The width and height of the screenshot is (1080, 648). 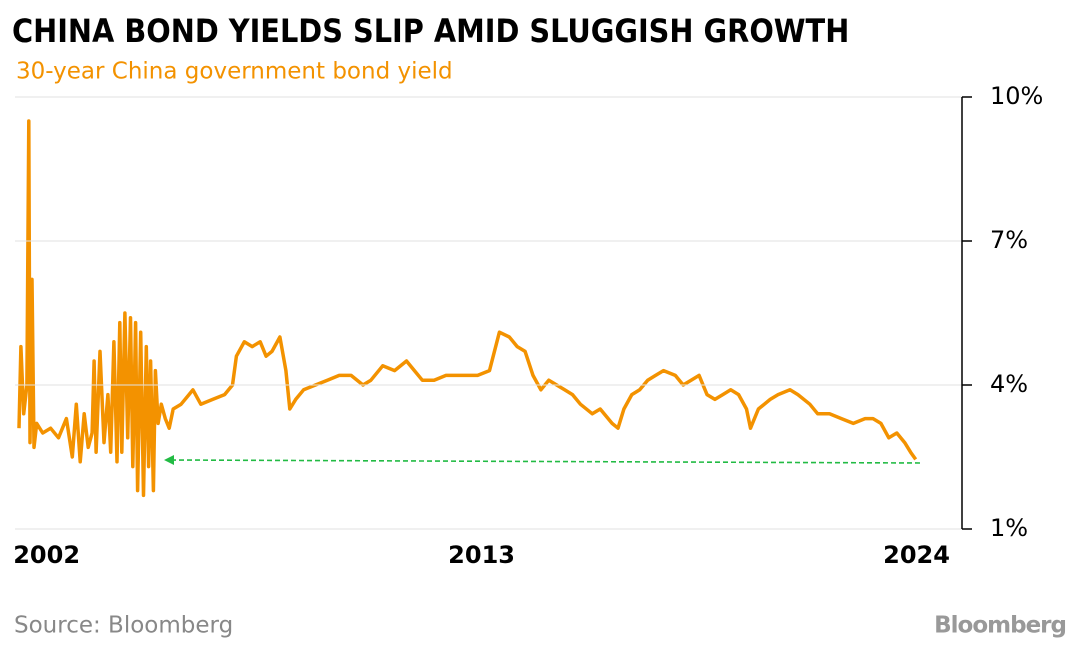 I want to click on y-tick-label: 1%, so click(x=1009, y=528).